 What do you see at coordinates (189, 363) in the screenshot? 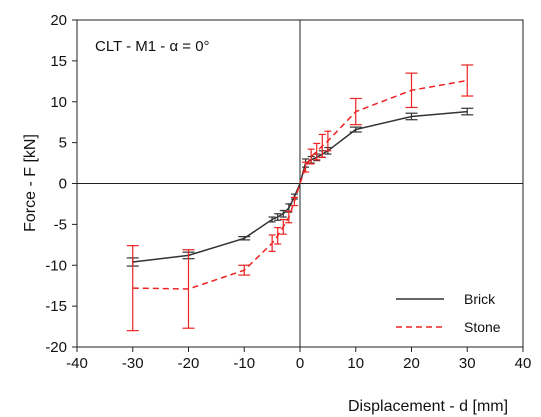
I see `x-tick-label: -20` at bounding box center [189, 363].